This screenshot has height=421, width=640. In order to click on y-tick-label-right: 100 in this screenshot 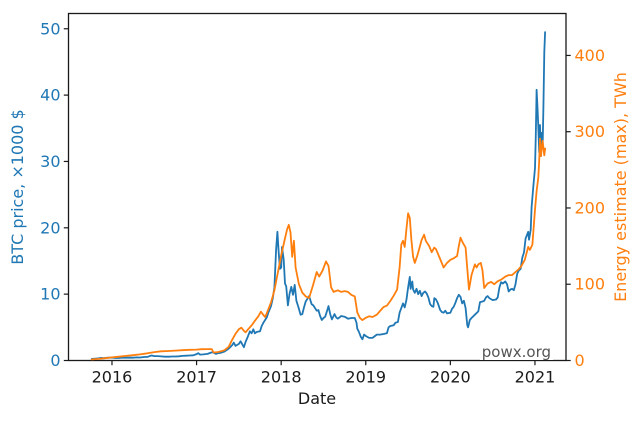, I will do `click(590, 284)`.